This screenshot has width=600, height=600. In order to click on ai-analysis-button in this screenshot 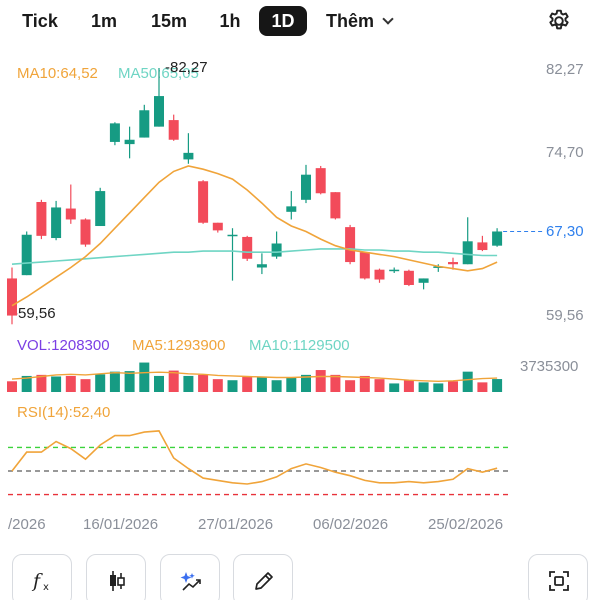, I will do `click(190, 577)`.